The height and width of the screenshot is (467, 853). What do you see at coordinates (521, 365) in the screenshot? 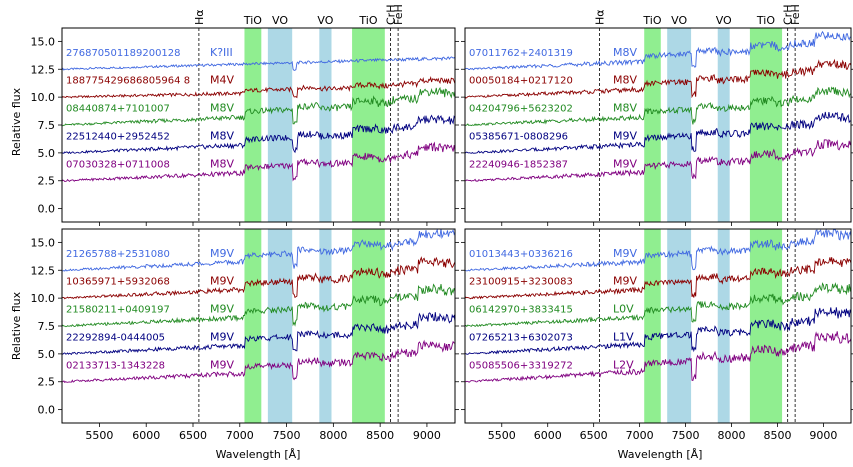
I see `object-label: 05085506+3319272` at bounding box center [521, 365].